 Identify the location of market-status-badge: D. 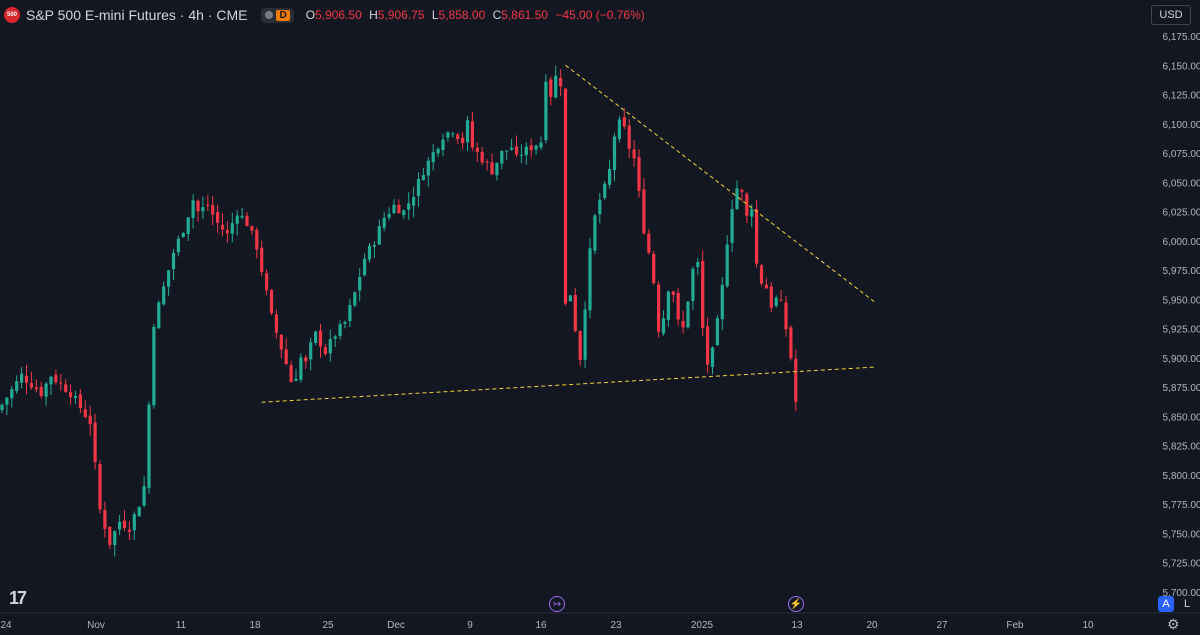
(277, 15).